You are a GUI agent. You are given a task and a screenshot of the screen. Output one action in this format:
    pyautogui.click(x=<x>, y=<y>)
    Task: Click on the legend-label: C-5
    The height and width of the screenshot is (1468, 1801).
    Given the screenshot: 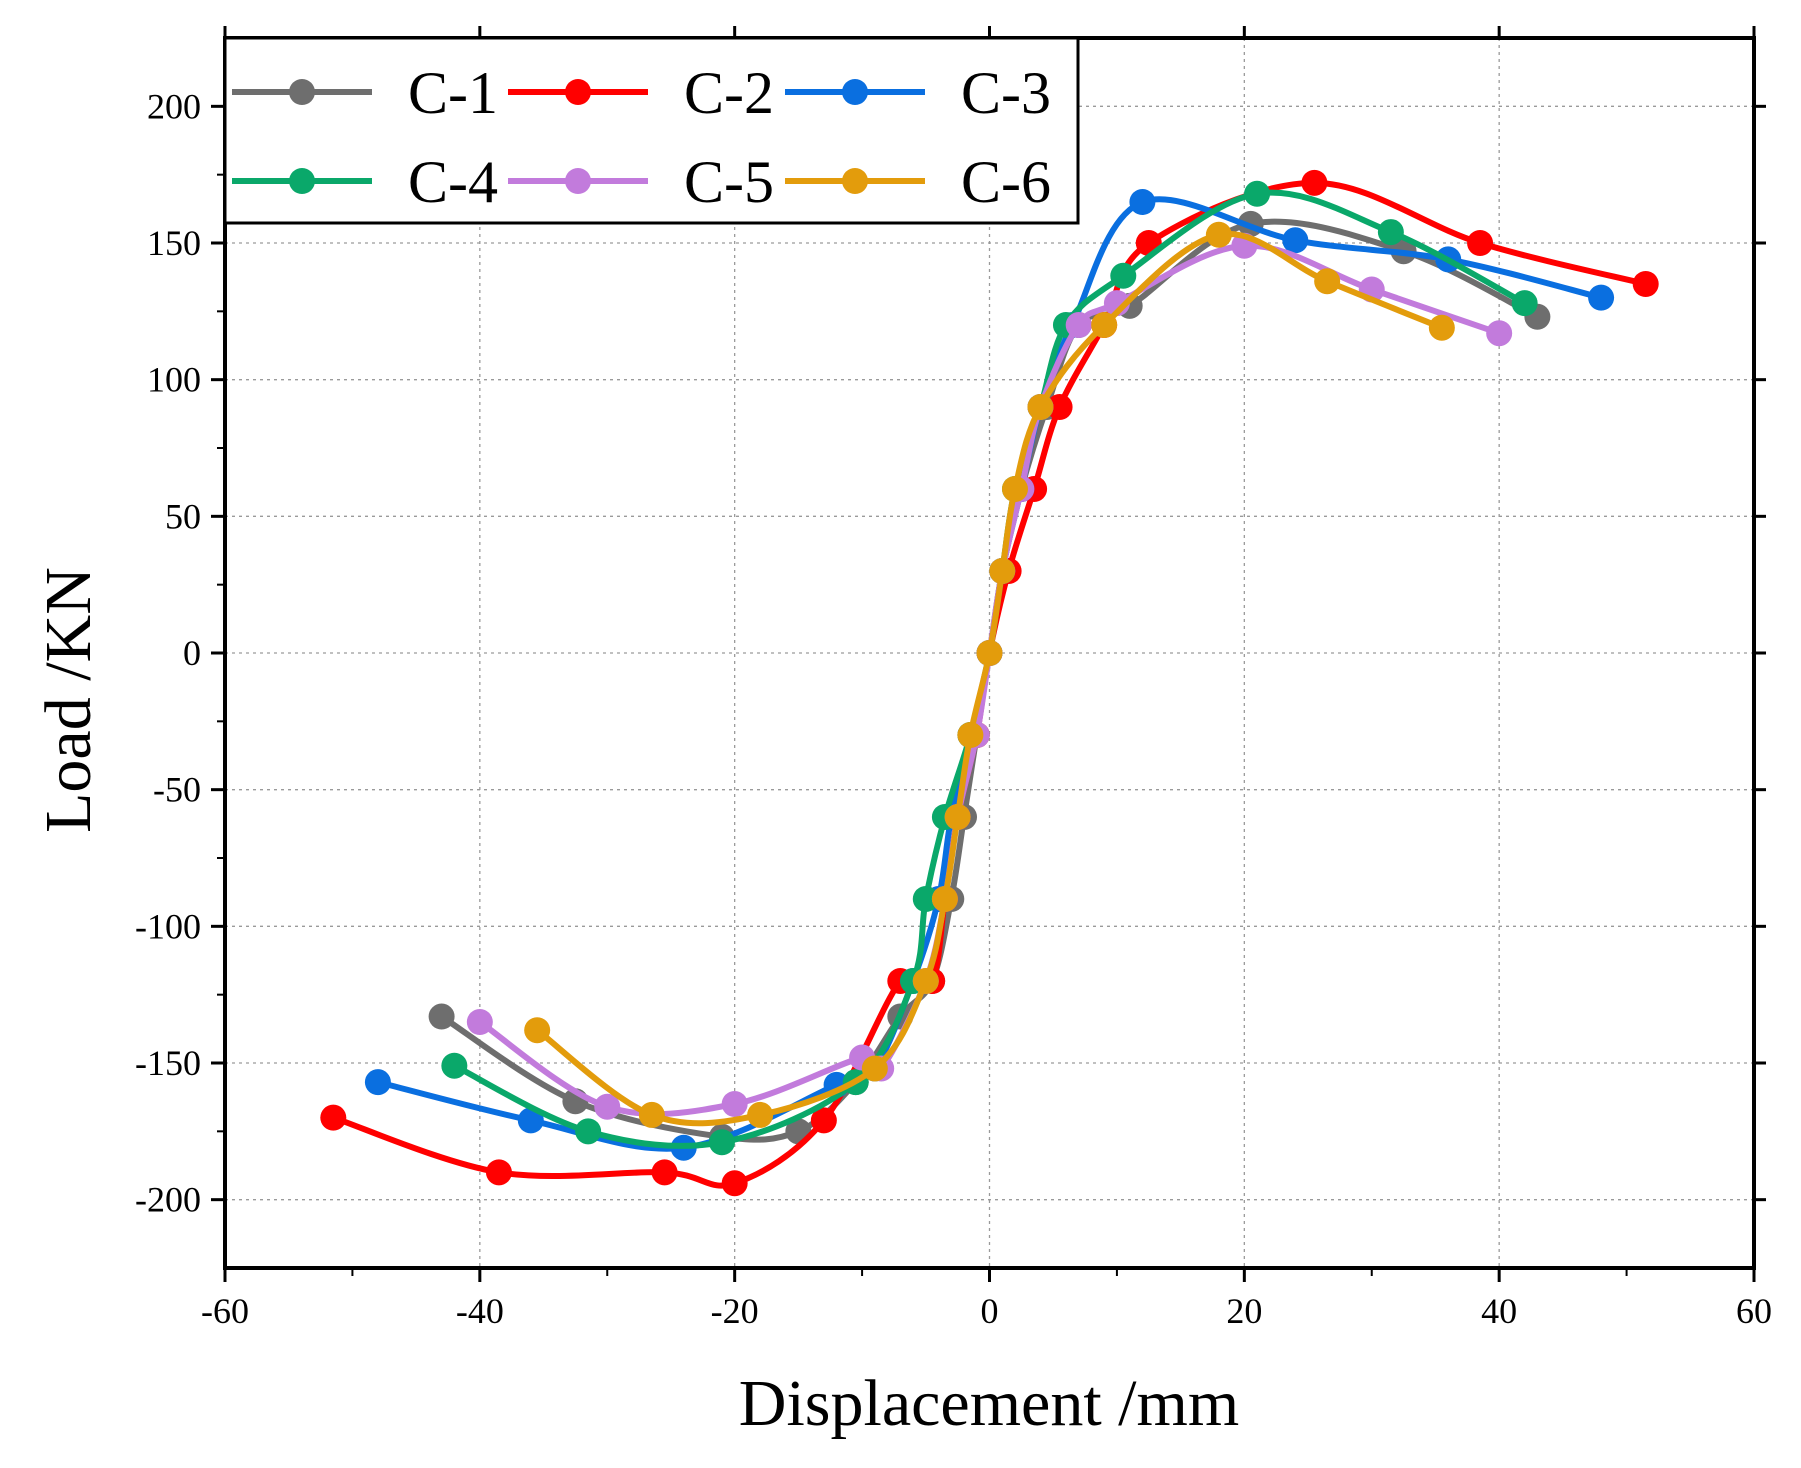 What is the action you would take?
    pyautogui.click(x=729, y=182)
    